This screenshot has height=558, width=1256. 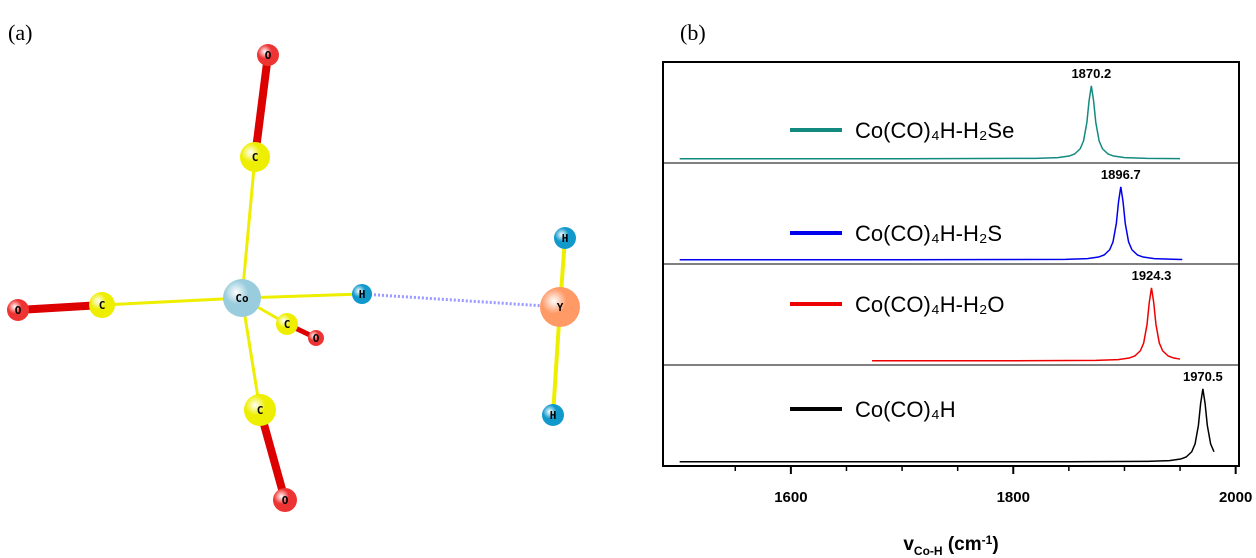 I want to click on x-axis-label-part: -1, so click(x=987, y=540).